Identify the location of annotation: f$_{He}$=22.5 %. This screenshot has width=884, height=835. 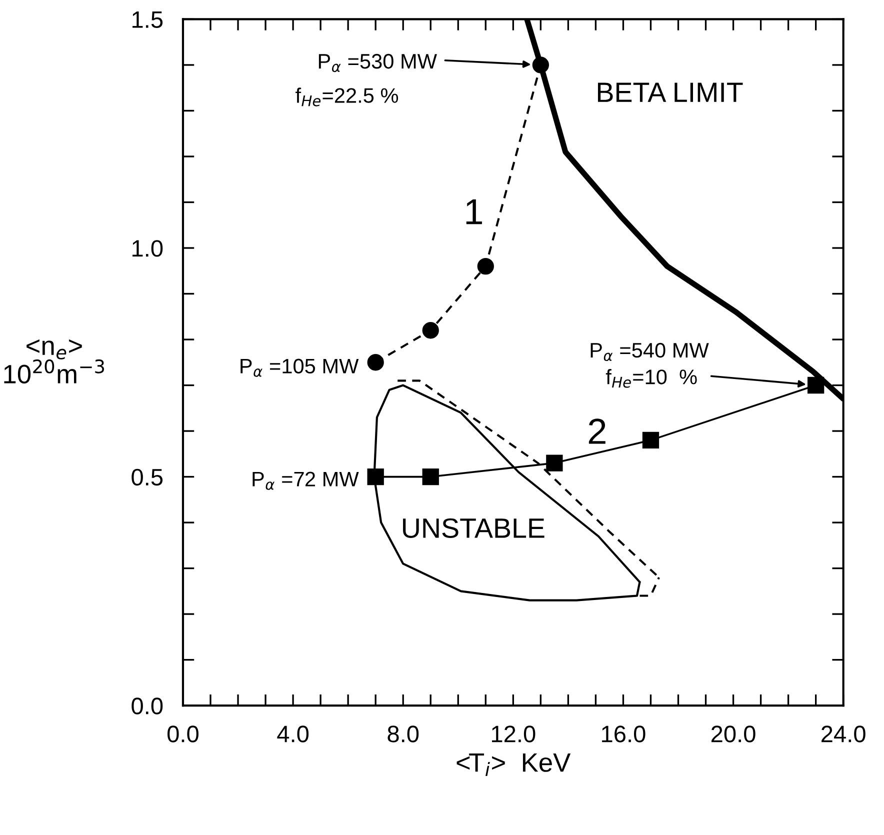
(347, 97).